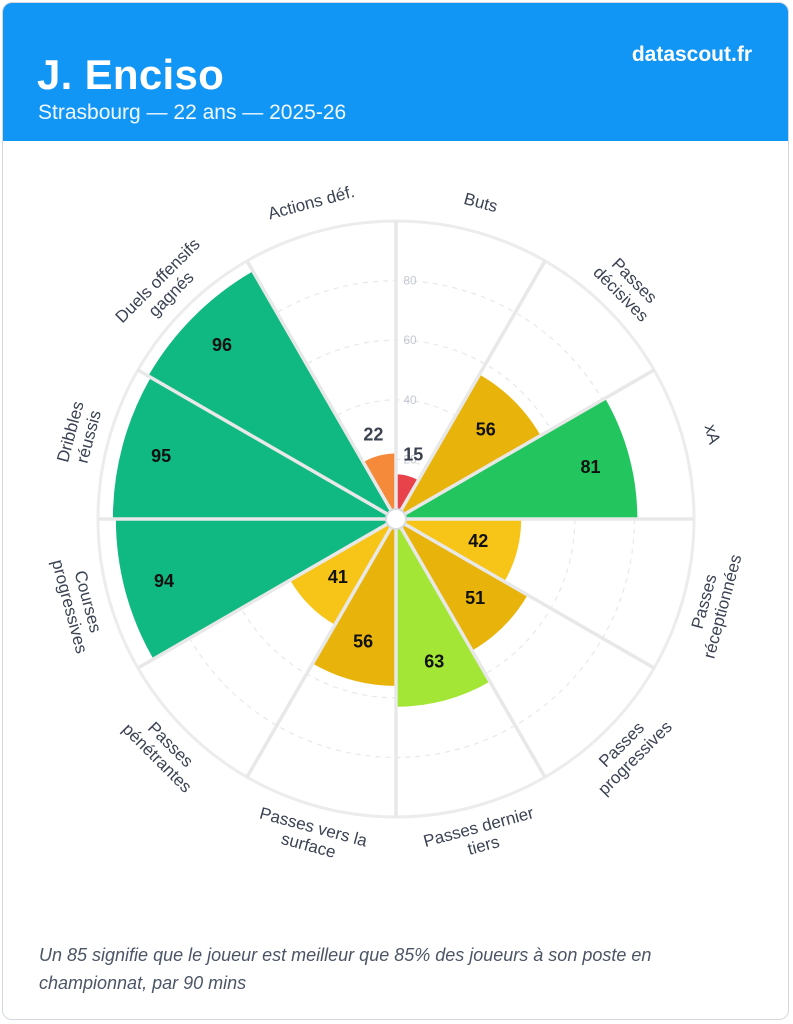 The width and height of the screenshot is (793, 1024). What do you see at coordinates (338, 577) in the screenshot?
I see `value-label: 41` at bounding box center [338, 577].